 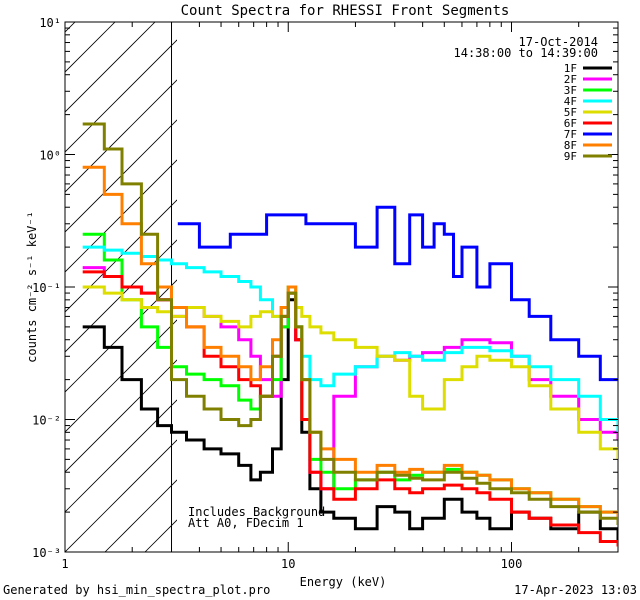 What do you see at coordinates (558, 42) in the screenshot?
I see `date-label: 17-Oct-2014` at bounding box center [558, 42].